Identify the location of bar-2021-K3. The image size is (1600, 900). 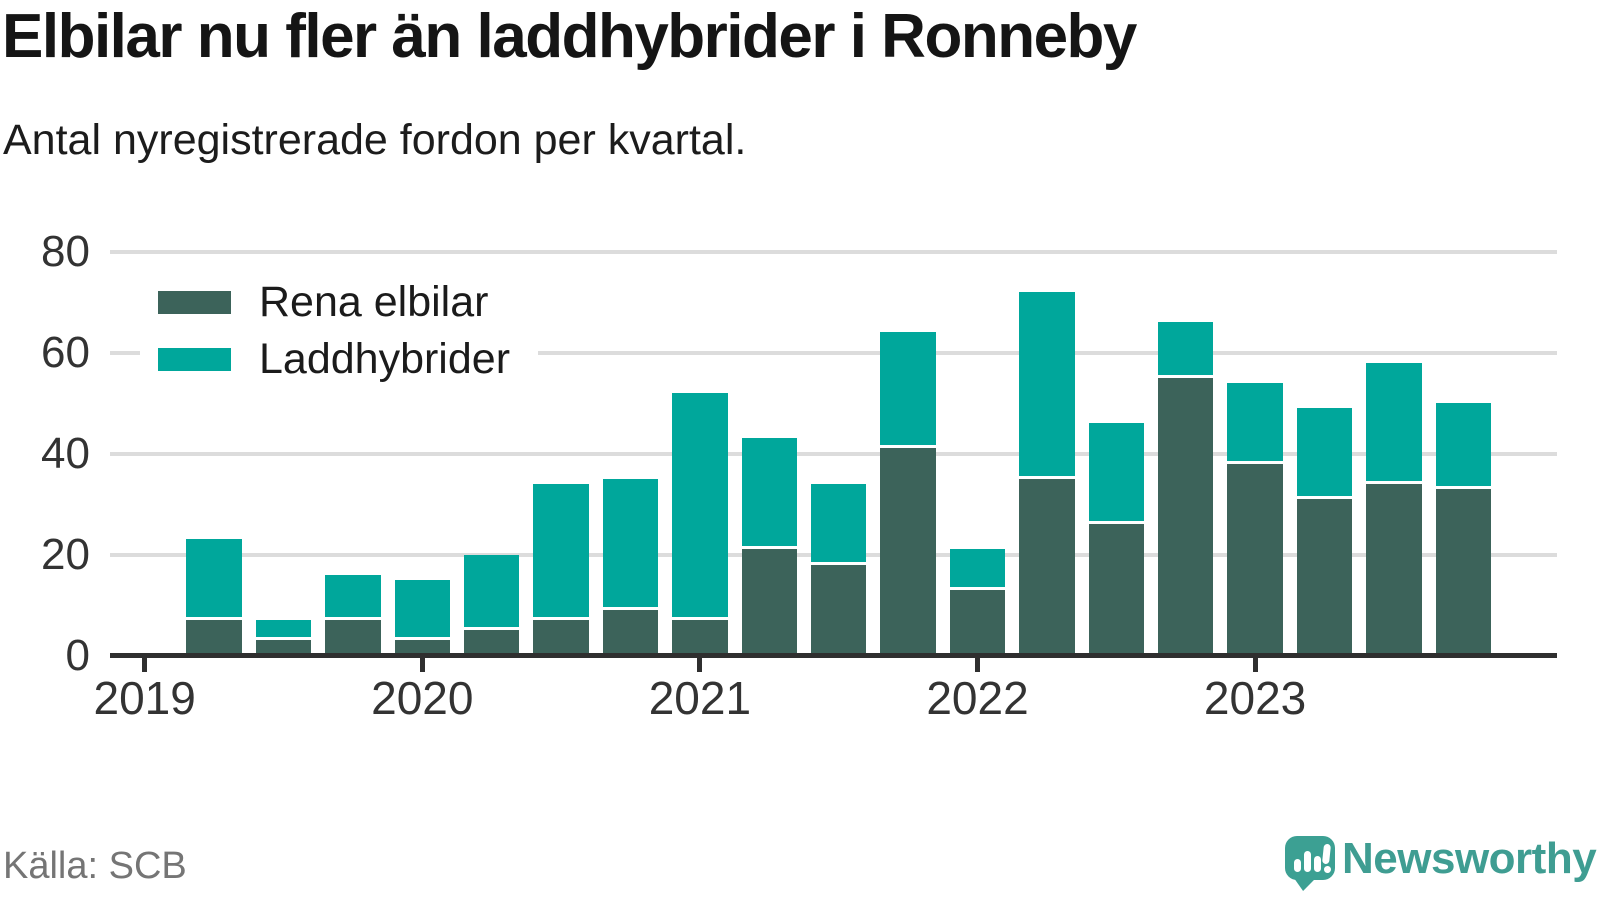
(838, 569).